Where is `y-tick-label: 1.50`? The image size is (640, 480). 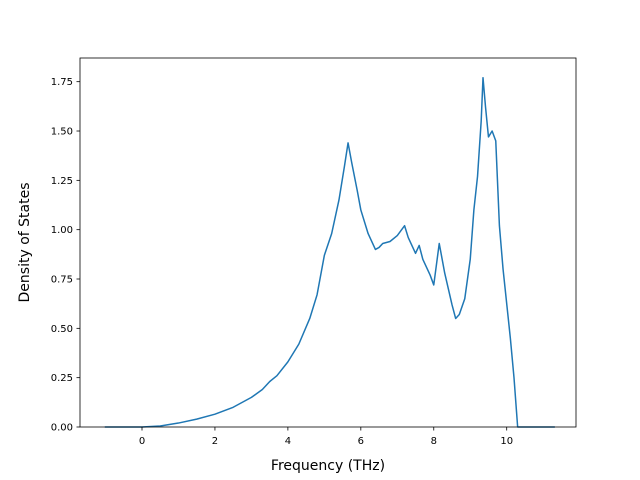 y-tick-label: 1.50 is located at coordinates (62, 132).